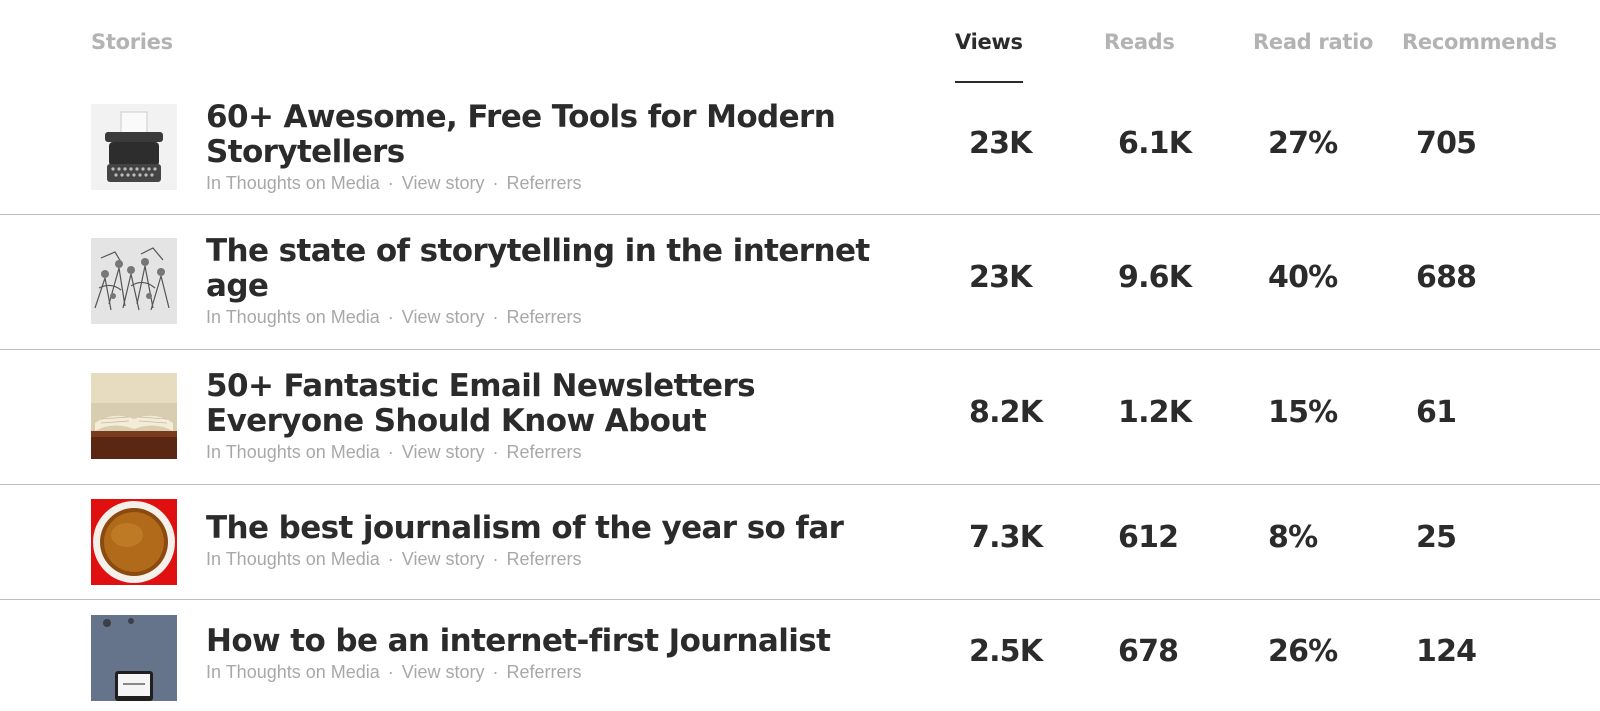 This screenshot has height=711, width=1600. Describe the element at coordinates (1293, 537) in the screenshot. I see `read-ratio-value: 8%` at that location.